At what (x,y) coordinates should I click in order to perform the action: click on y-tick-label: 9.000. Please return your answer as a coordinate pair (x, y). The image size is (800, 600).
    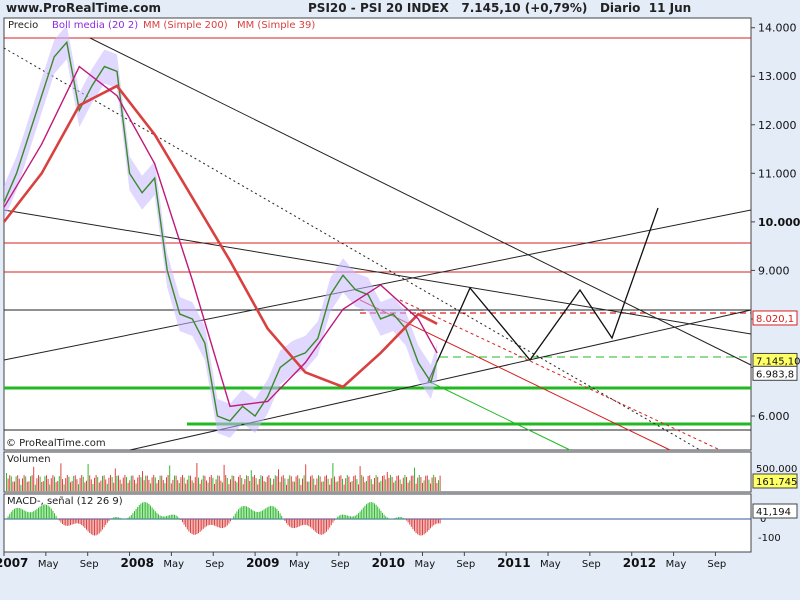
    Looking at the image, I should click on (774, 270).